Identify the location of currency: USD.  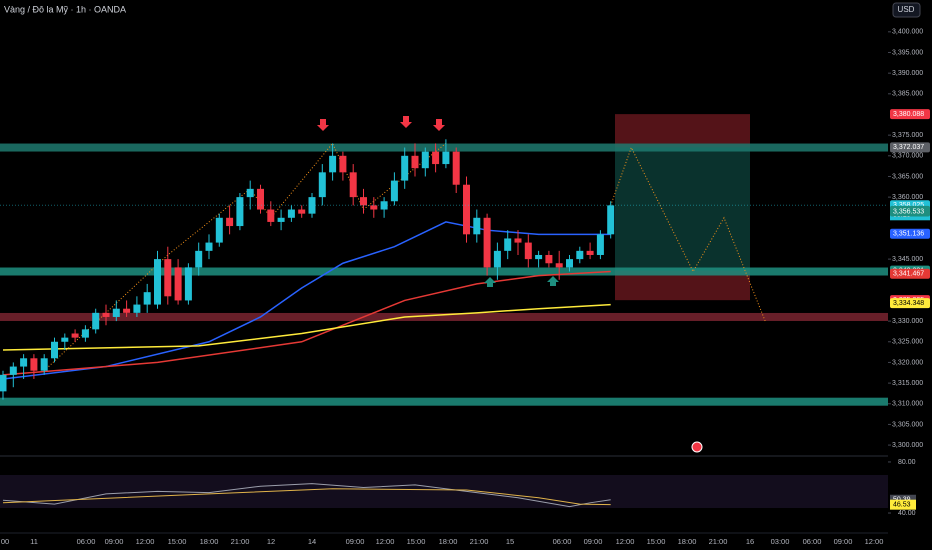
(906, 9).